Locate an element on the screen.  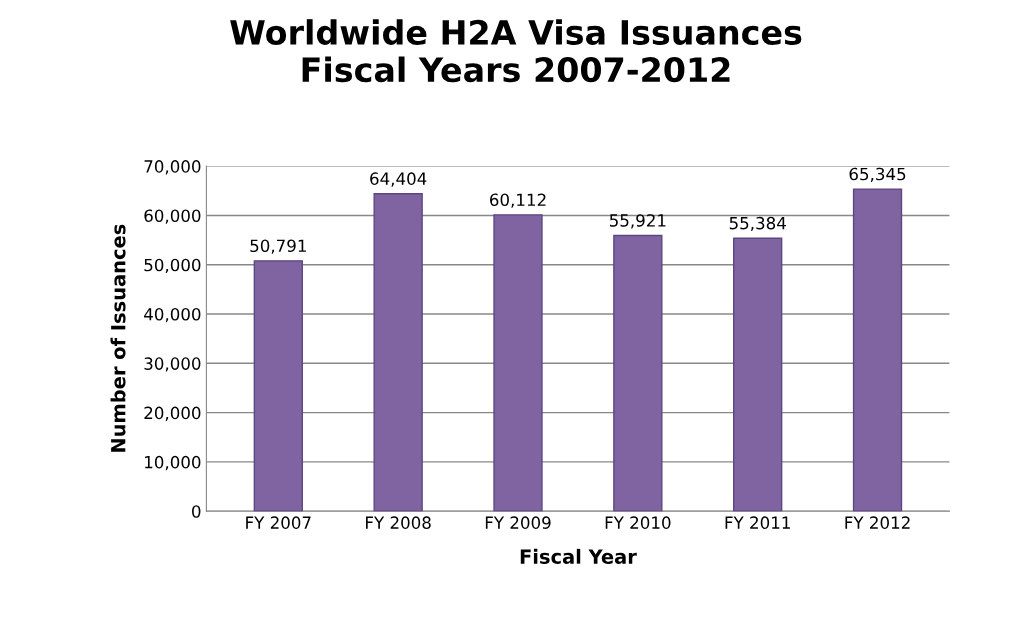
y-tick-label: 10,000 is located at coordinates (173, 463).